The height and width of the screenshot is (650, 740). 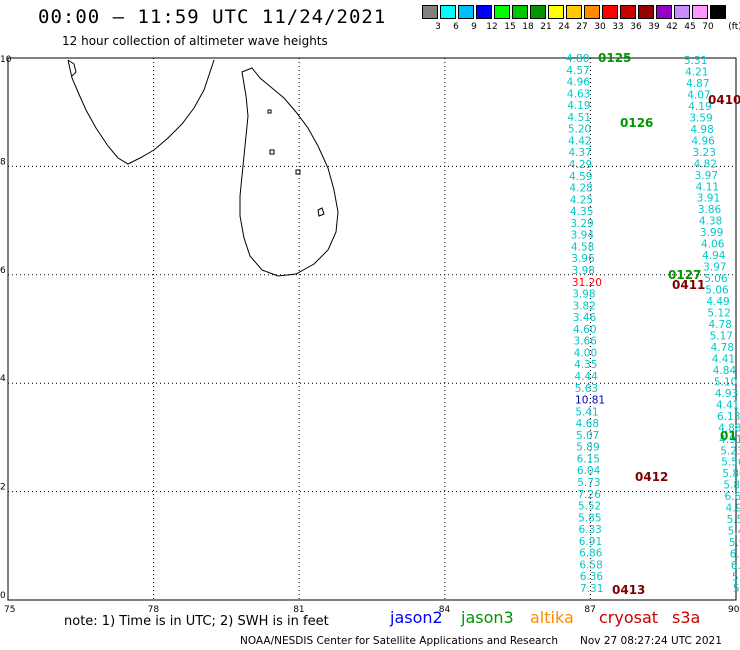 I want to click on legend-label: 70, so click(x=708, y=27).